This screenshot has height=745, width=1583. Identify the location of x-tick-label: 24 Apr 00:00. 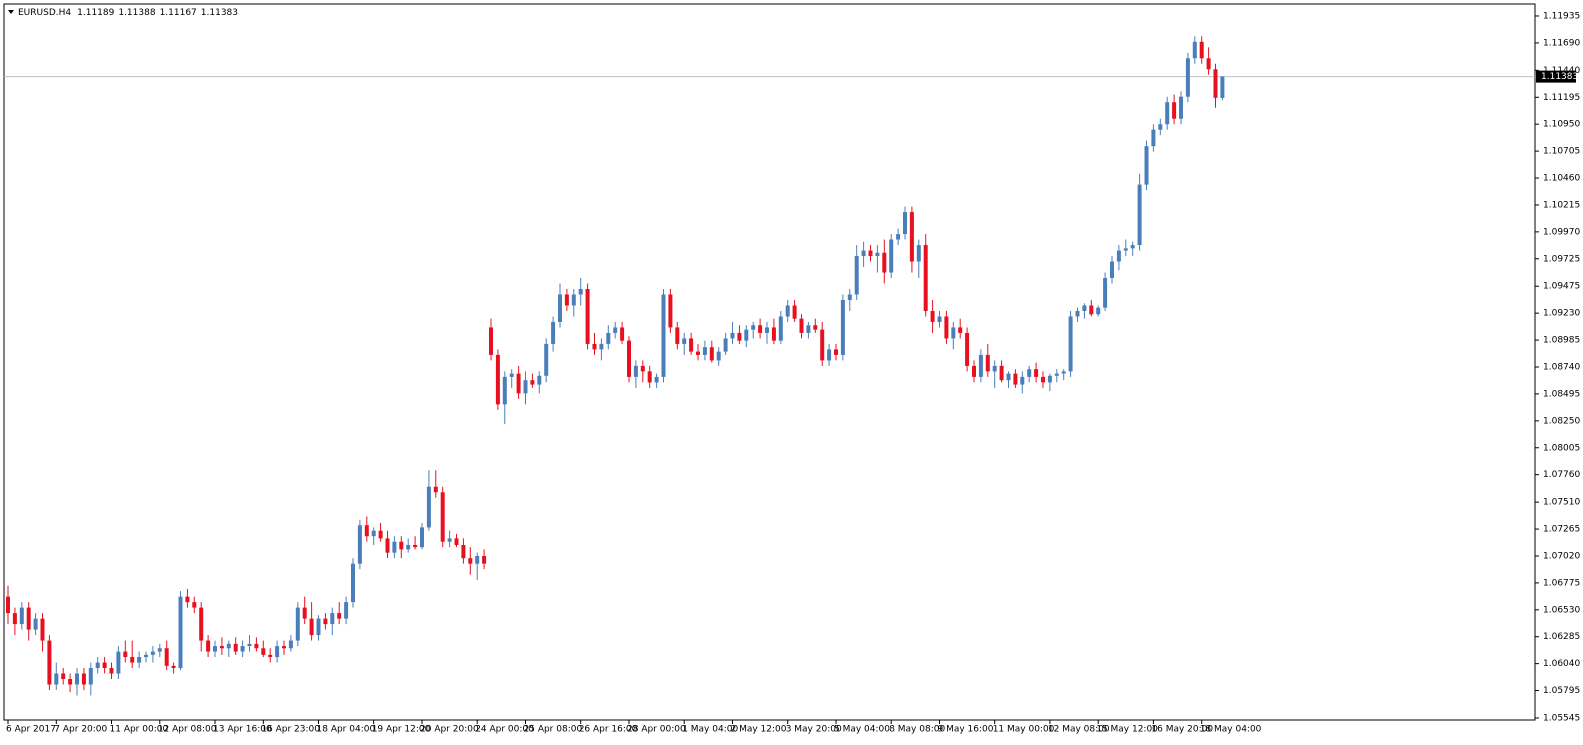
(504, 730).